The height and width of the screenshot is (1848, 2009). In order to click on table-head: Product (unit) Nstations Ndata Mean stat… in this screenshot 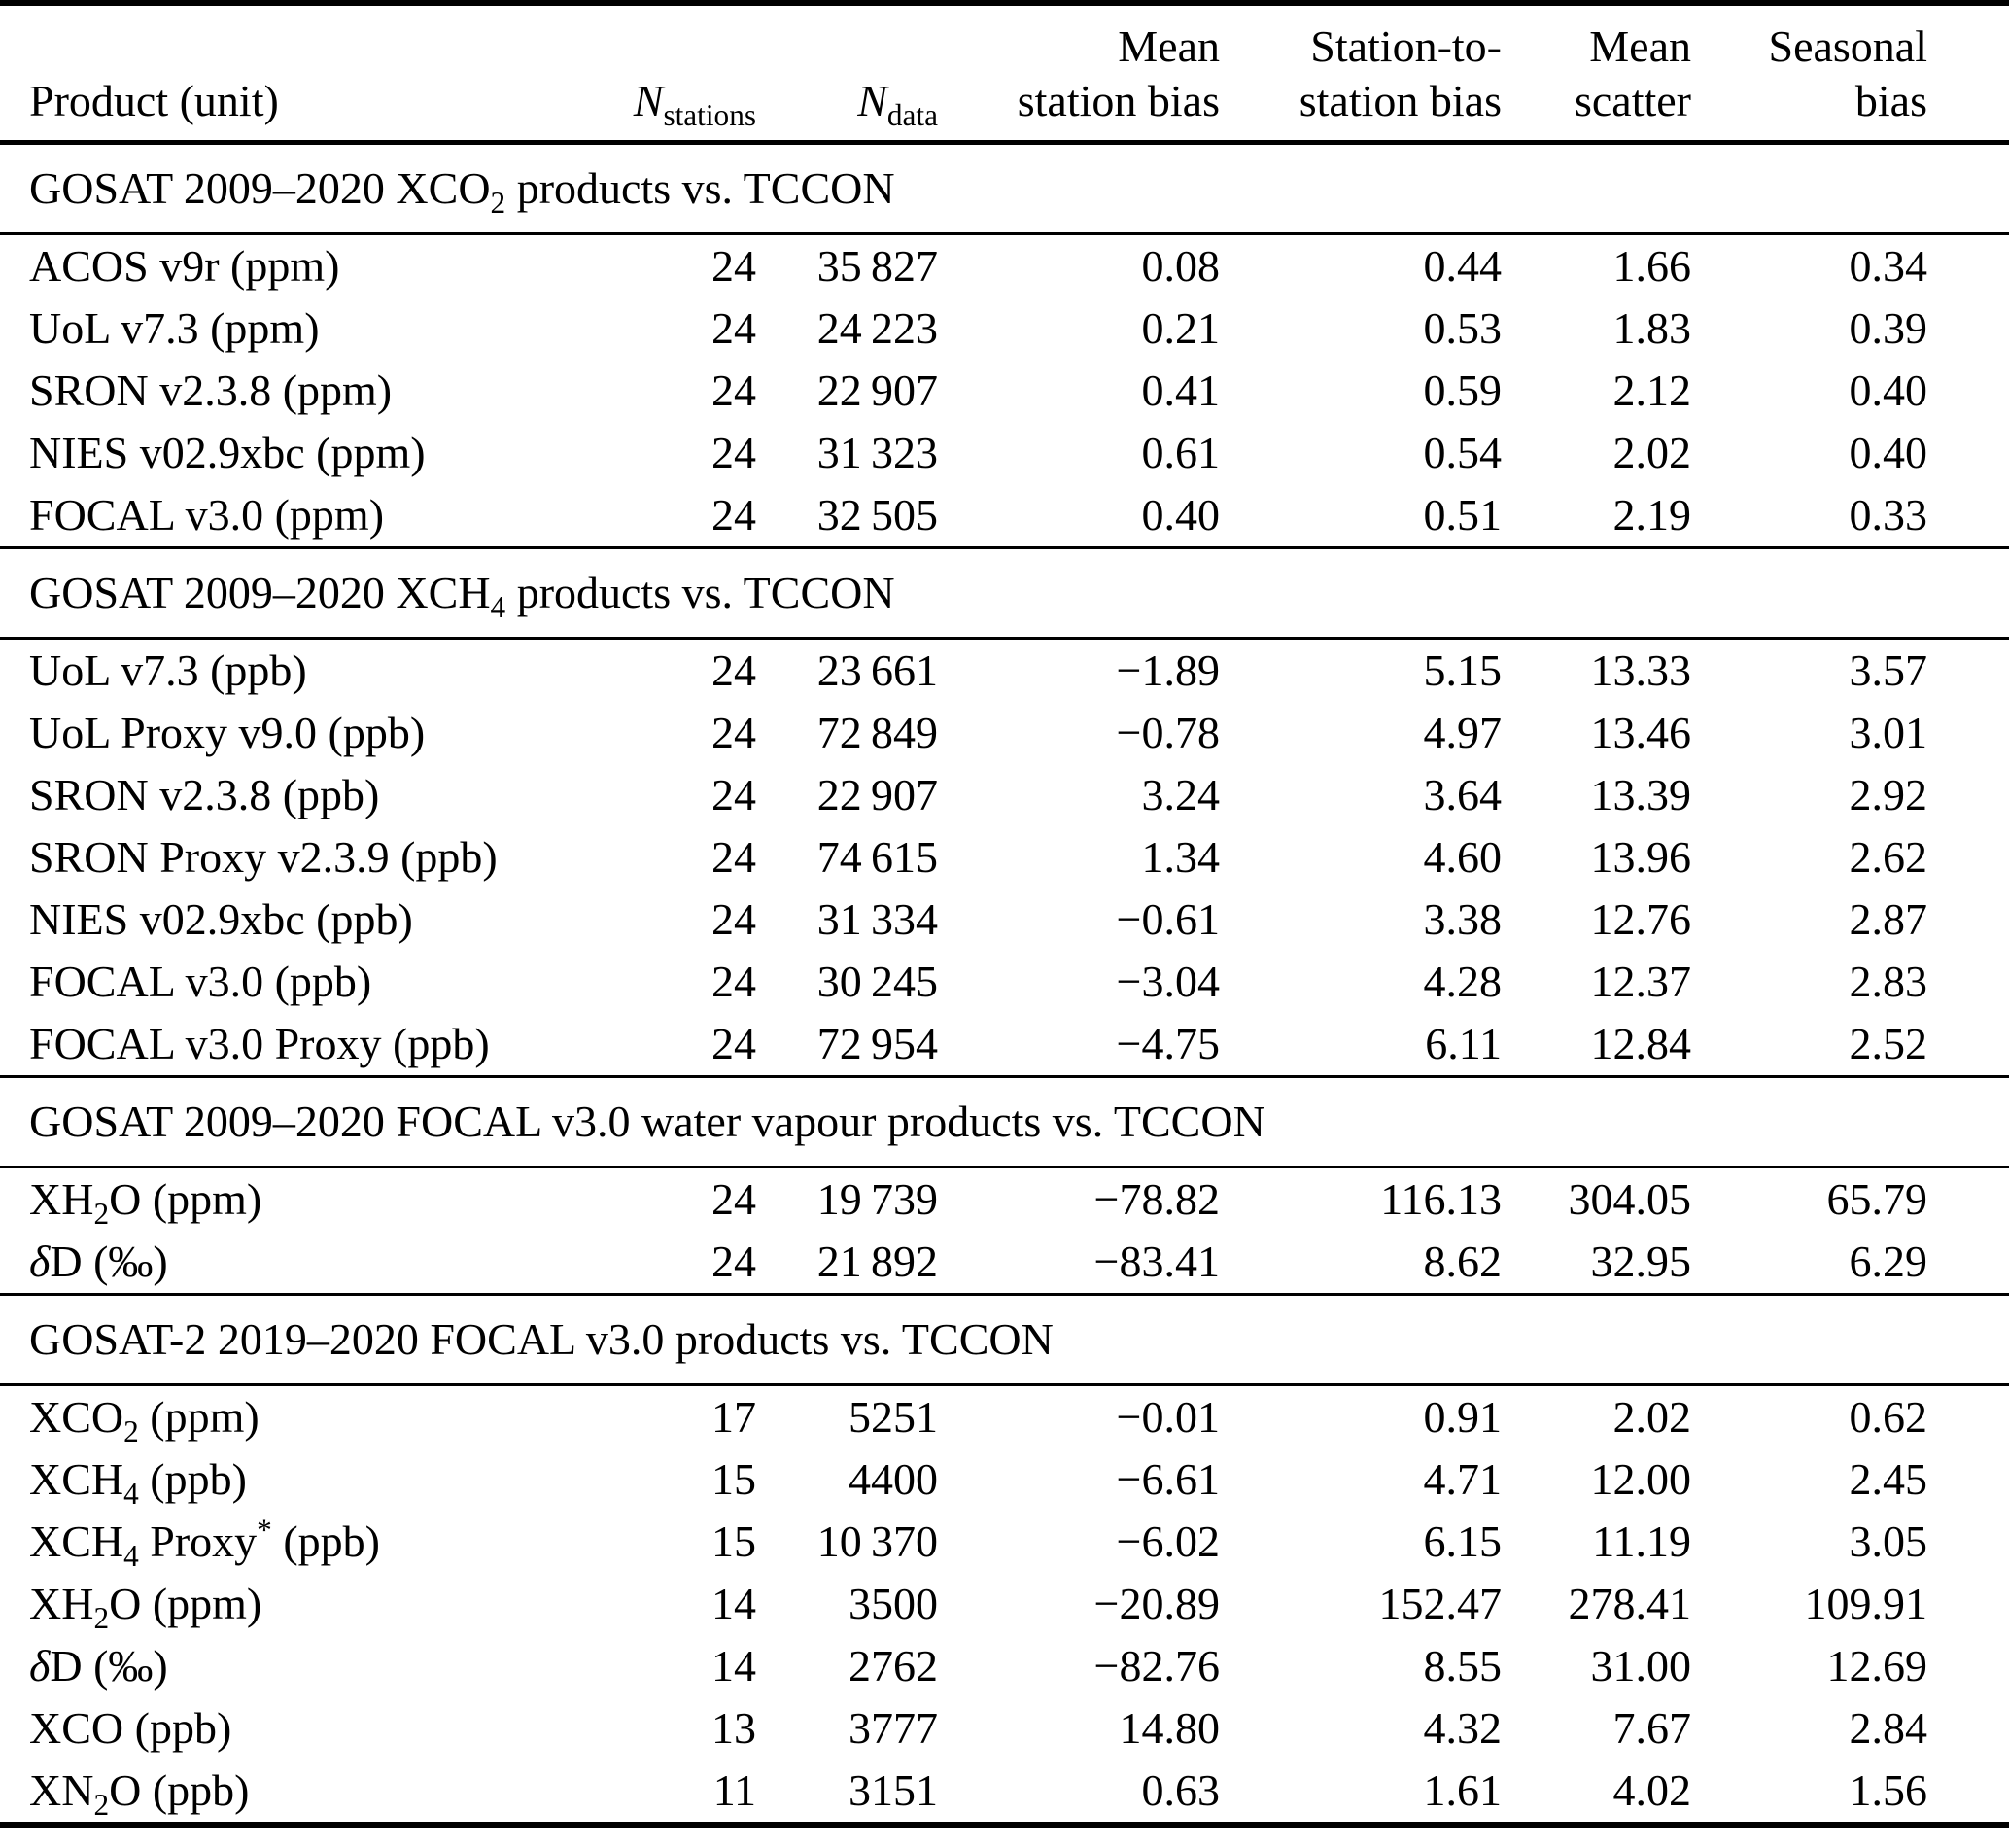, I will do `click(1004, 74)`.